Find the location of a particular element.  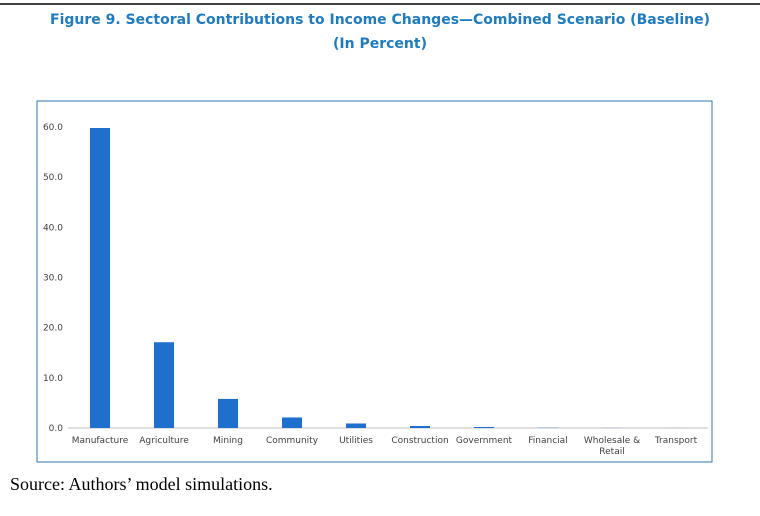

x-tick-label: Agriculture is located at coordinates (164, 441).